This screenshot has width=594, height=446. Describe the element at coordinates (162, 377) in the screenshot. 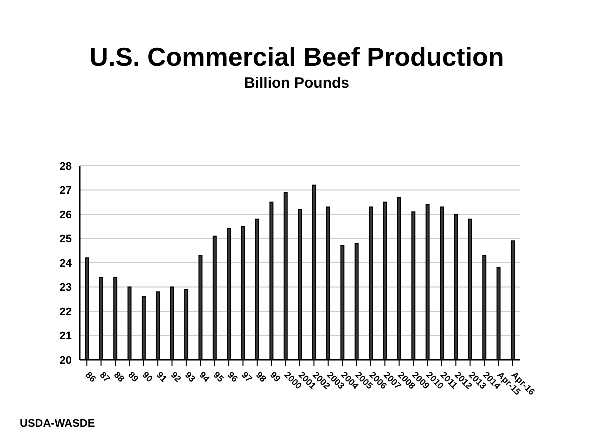

I see `x-tick-label: 91` at that location.